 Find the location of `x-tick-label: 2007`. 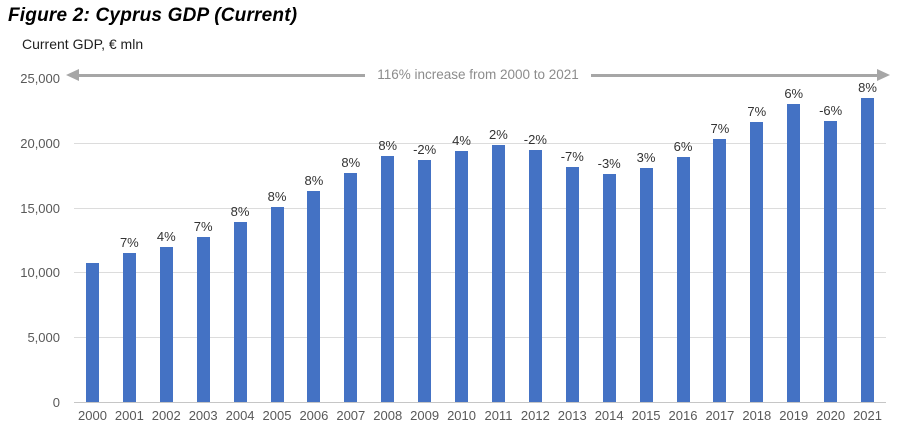

x-tick-label: 2007 is located at coordinates (351, 415).